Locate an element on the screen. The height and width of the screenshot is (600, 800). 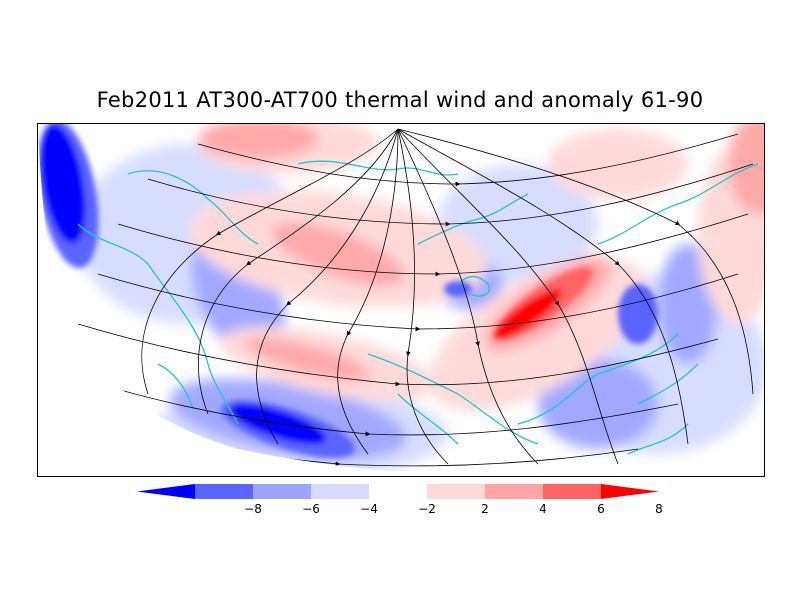
legend-tick-label: 4 is located at coordinates (543, 509).